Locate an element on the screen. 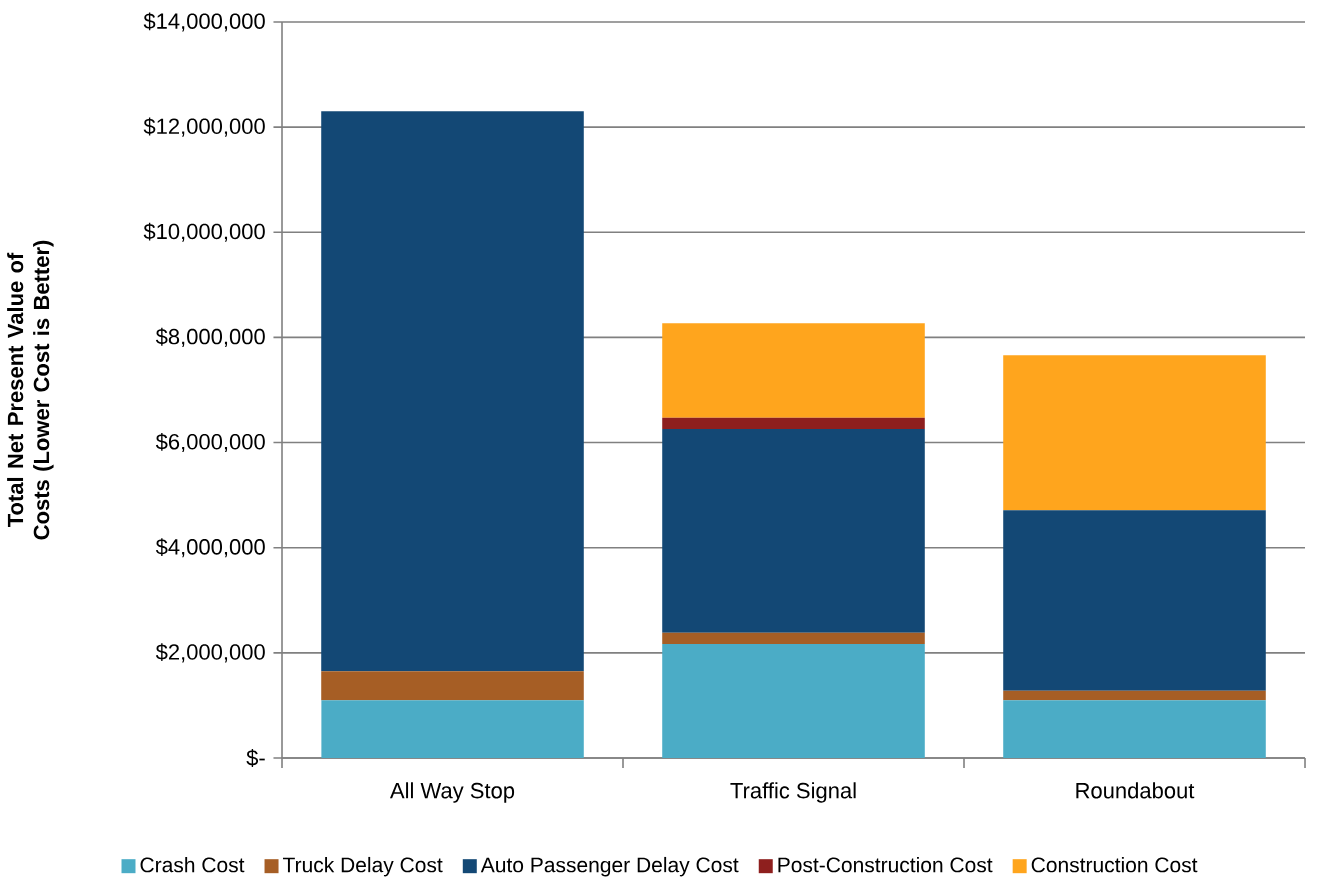 The height and width of the screenshot is (881, 1320). y-tick-label: $2,000,000 is located at coordinates (210, 653).